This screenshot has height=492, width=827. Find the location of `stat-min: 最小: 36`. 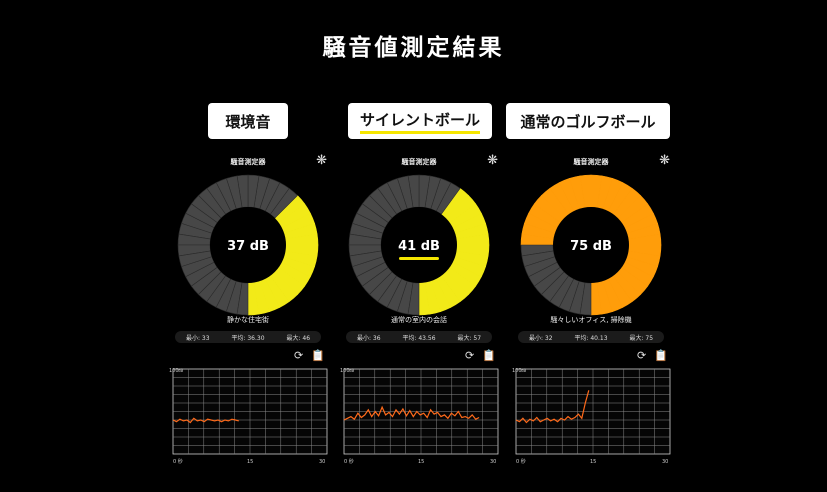

stat-min: 最小: 36 is located at coordinates (368, 338).